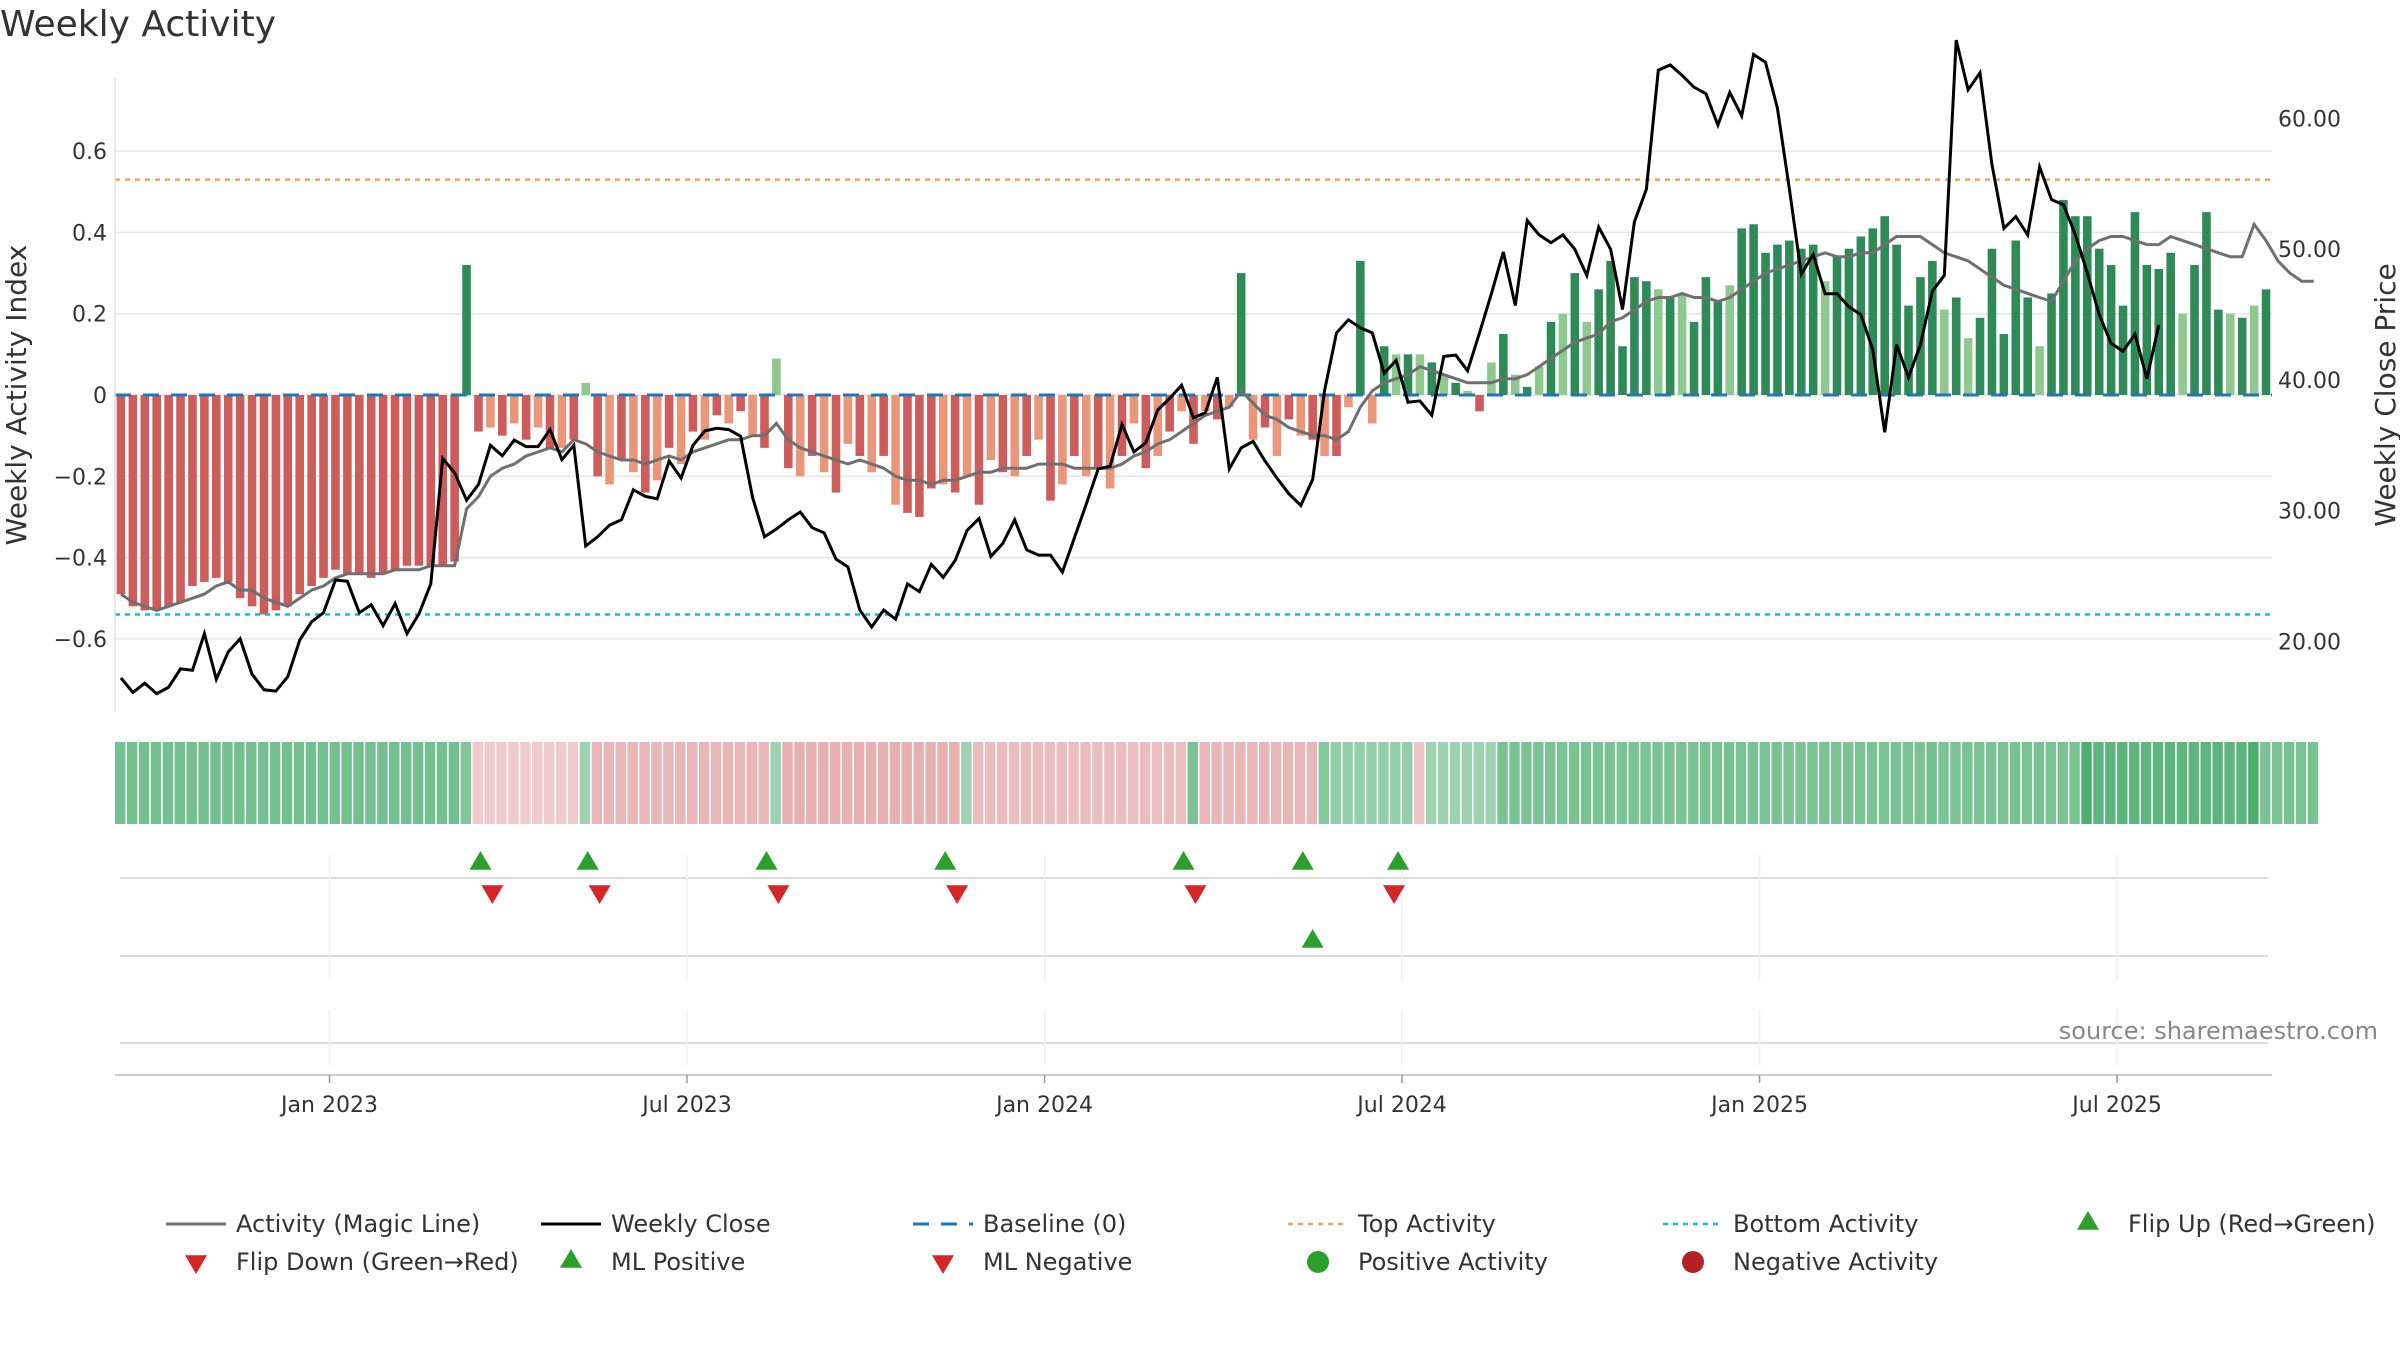  Describe the element at coordinates (2218, 1031) in the screenshot. I see `source-label: source: sharemaestro.com` at that location.